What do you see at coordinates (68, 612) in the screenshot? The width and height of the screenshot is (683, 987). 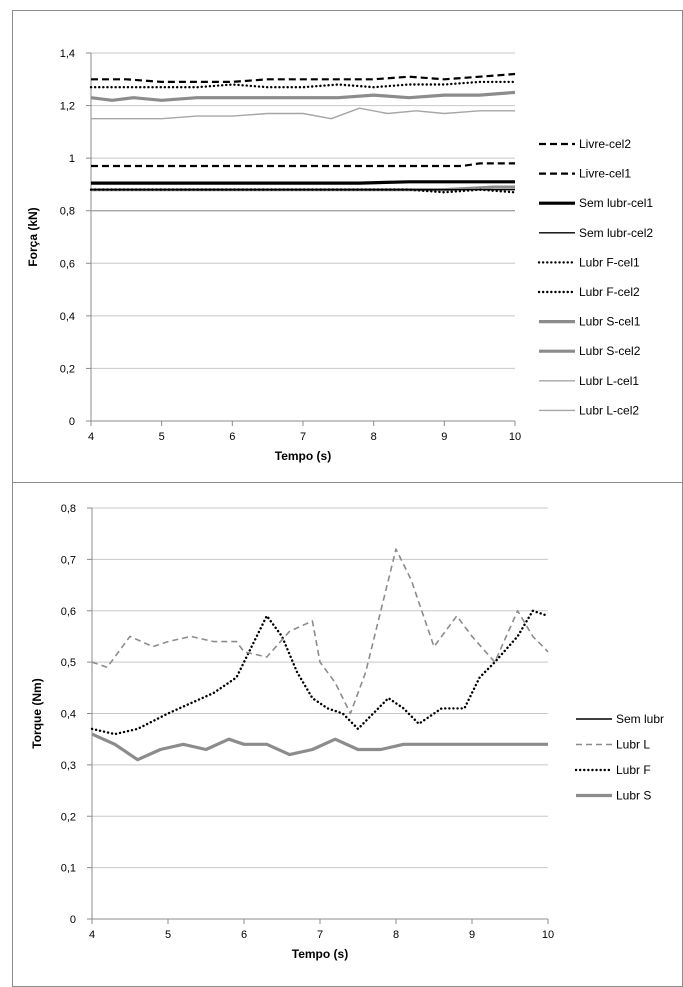 I see `chart1-y-tick-label: 0,6` at bounding box center [68, 612].